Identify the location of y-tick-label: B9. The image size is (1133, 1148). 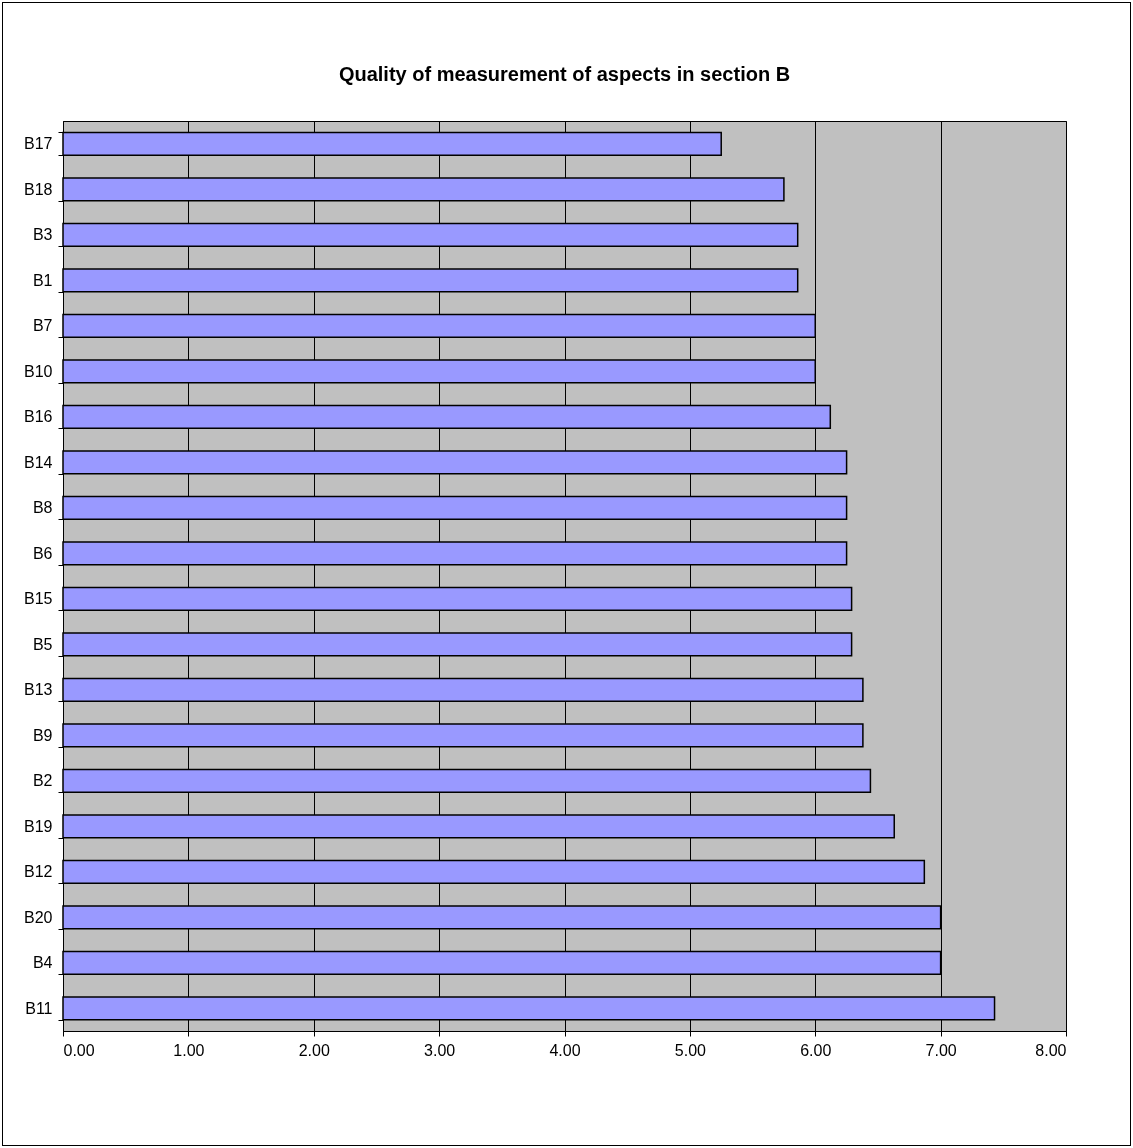
(42, 735).